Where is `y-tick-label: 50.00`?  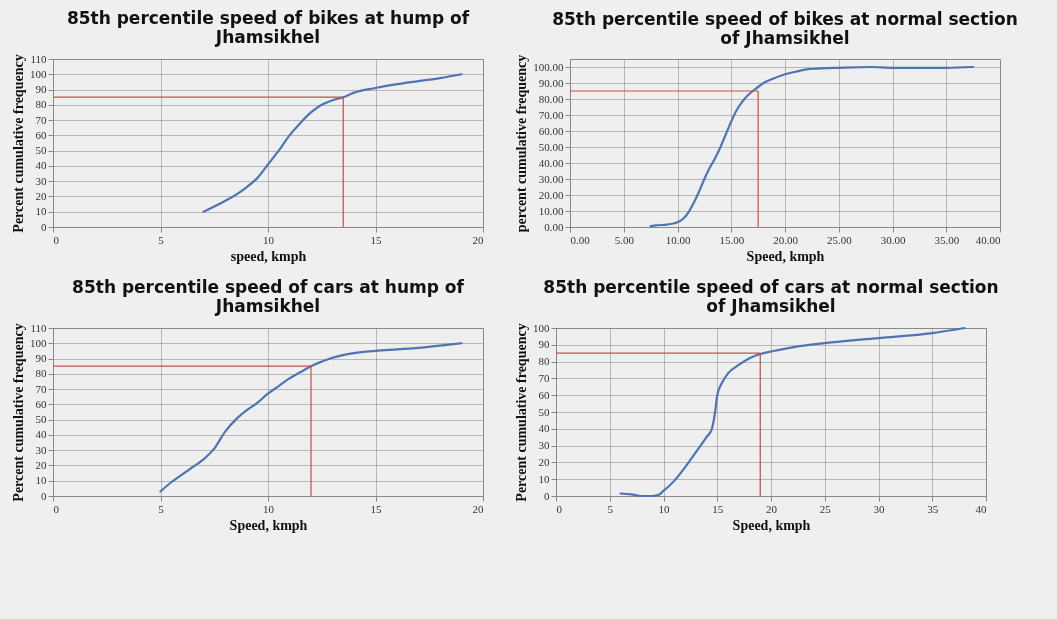 y-tick-label: 50.00 is located at coordinates (551, 146).